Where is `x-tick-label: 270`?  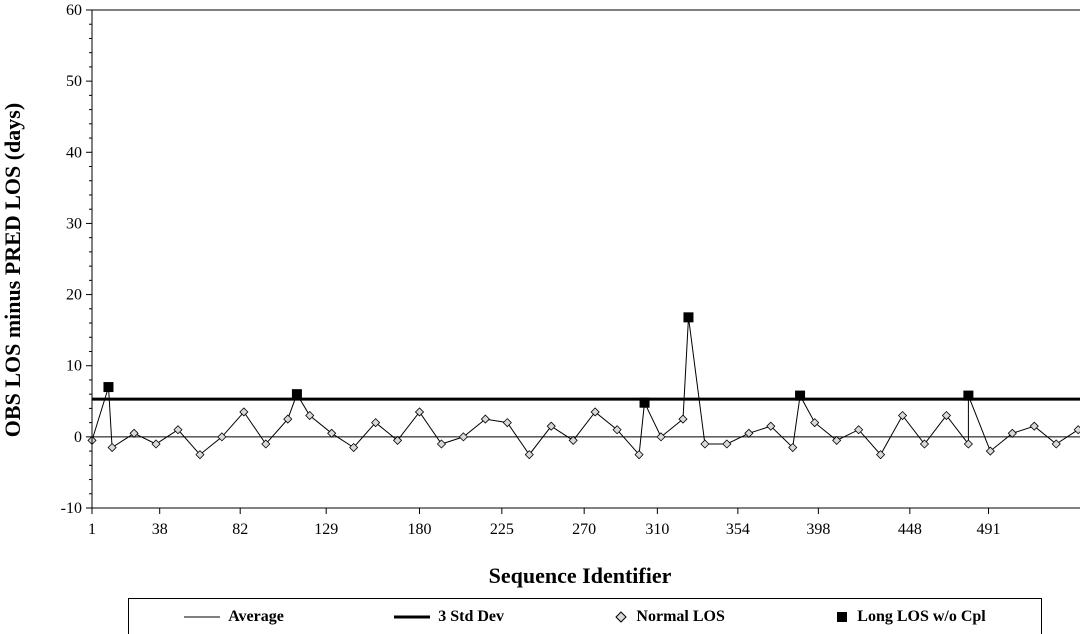 x-tick-label: 270 is located at coordinates (584, 529).